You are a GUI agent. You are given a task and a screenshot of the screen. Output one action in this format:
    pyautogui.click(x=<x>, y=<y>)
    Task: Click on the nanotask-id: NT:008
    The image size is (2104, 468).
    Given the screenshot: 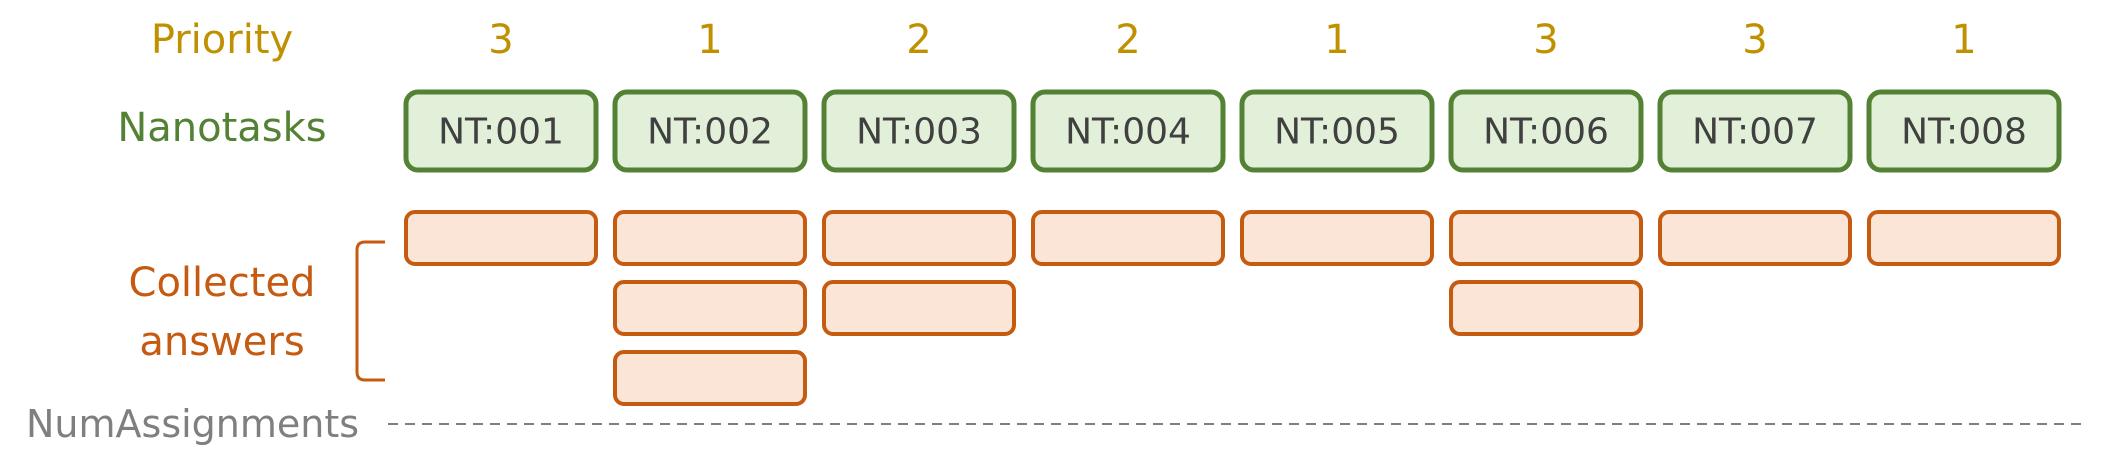 What is the action you would take?
    pyautogui.click(x=1964, y=132)
    